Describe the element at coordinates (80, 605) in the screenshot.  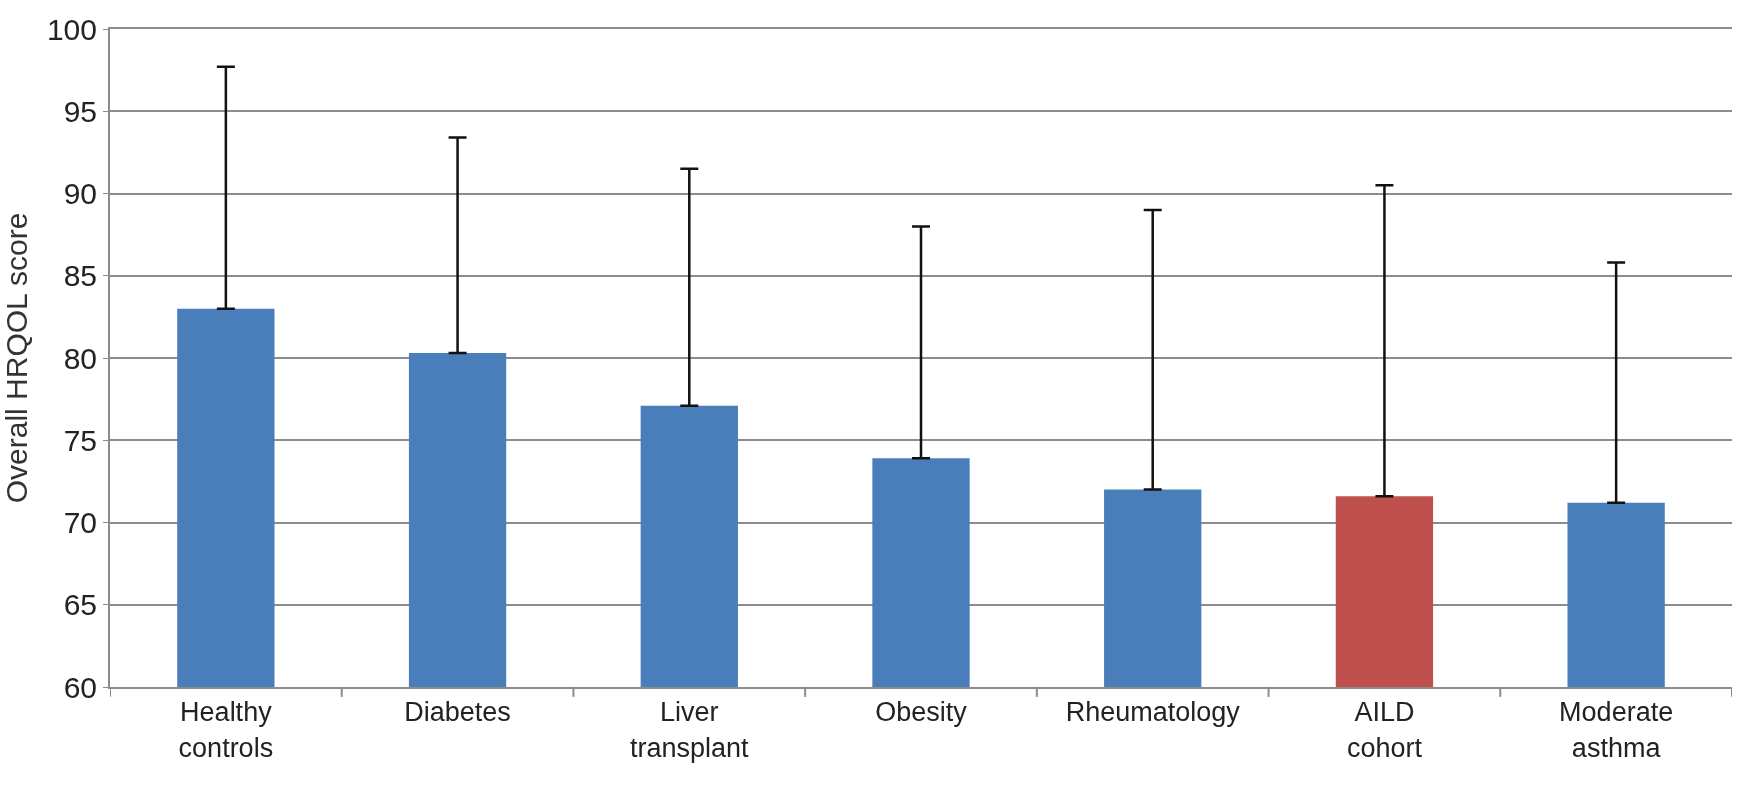
I see `y-tick-label: 65` at that location.